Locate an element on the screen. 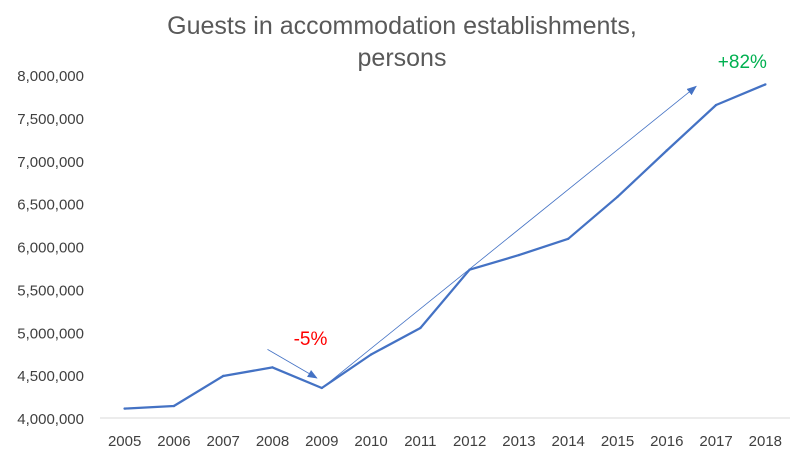 This screenshot has width=804, height=458. chart-title-line-1: Guests in accommodation establishments, is located at coordinates (402, 26).